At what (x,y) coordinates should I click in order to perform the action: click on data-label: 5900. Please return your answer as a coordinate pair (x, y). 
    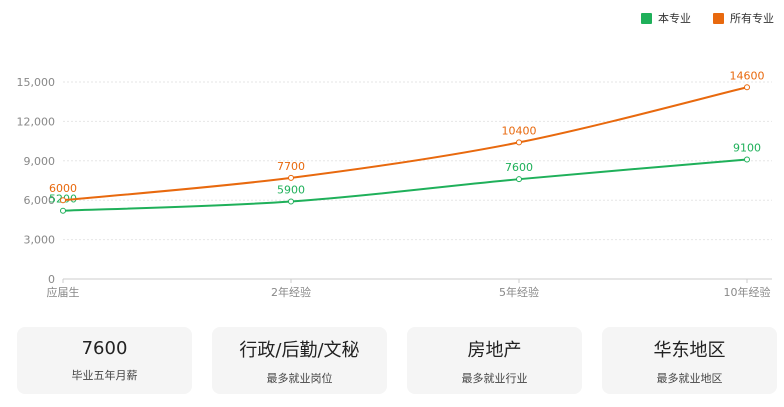
    Looking at the image, I should click on (291, 190).